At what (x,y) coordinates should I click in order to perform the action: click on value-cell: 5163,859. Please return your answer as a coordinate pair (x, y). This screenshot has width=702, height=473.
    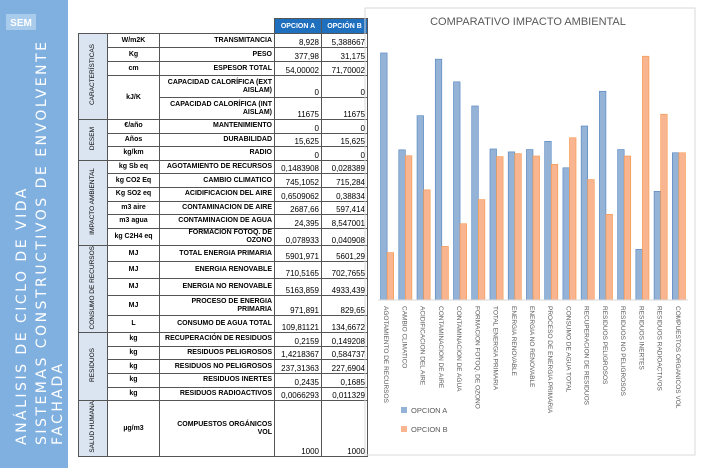
    Looking at the image, I should click on (298, 287).